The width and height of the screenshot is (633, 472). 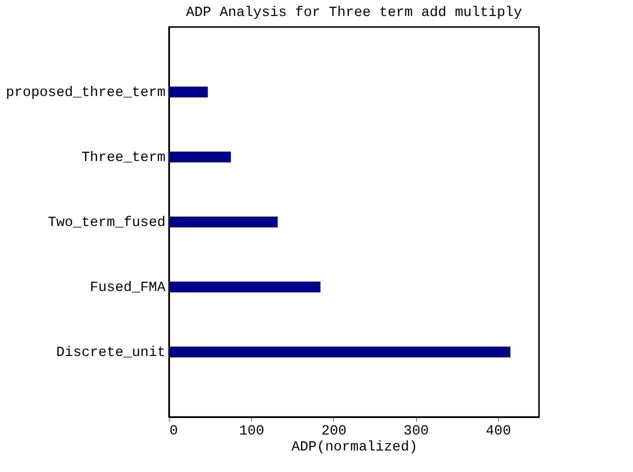 What do you see at coordinates (354, 13) in the screenshot?
I see `chart-title: ADP Analysis for Three term add multiply` at bounding box center [354, 13].